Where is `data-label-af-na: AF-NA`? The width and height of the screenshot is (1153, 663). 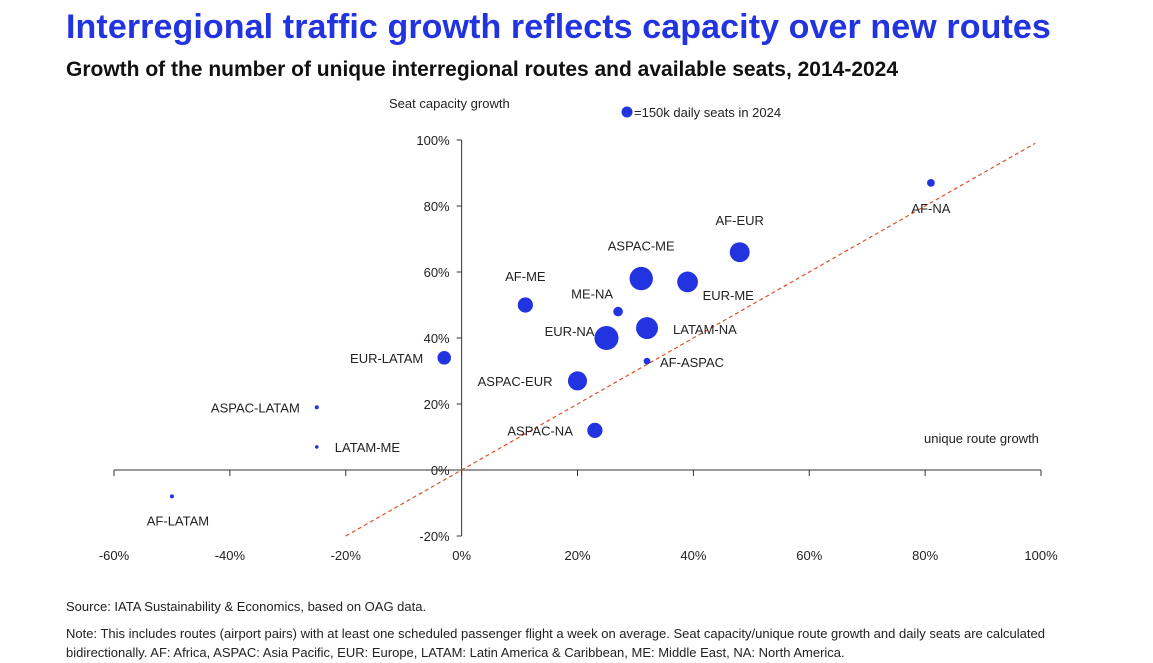 data-label-af-na: AF-NA is located at coordinates (930, 208).